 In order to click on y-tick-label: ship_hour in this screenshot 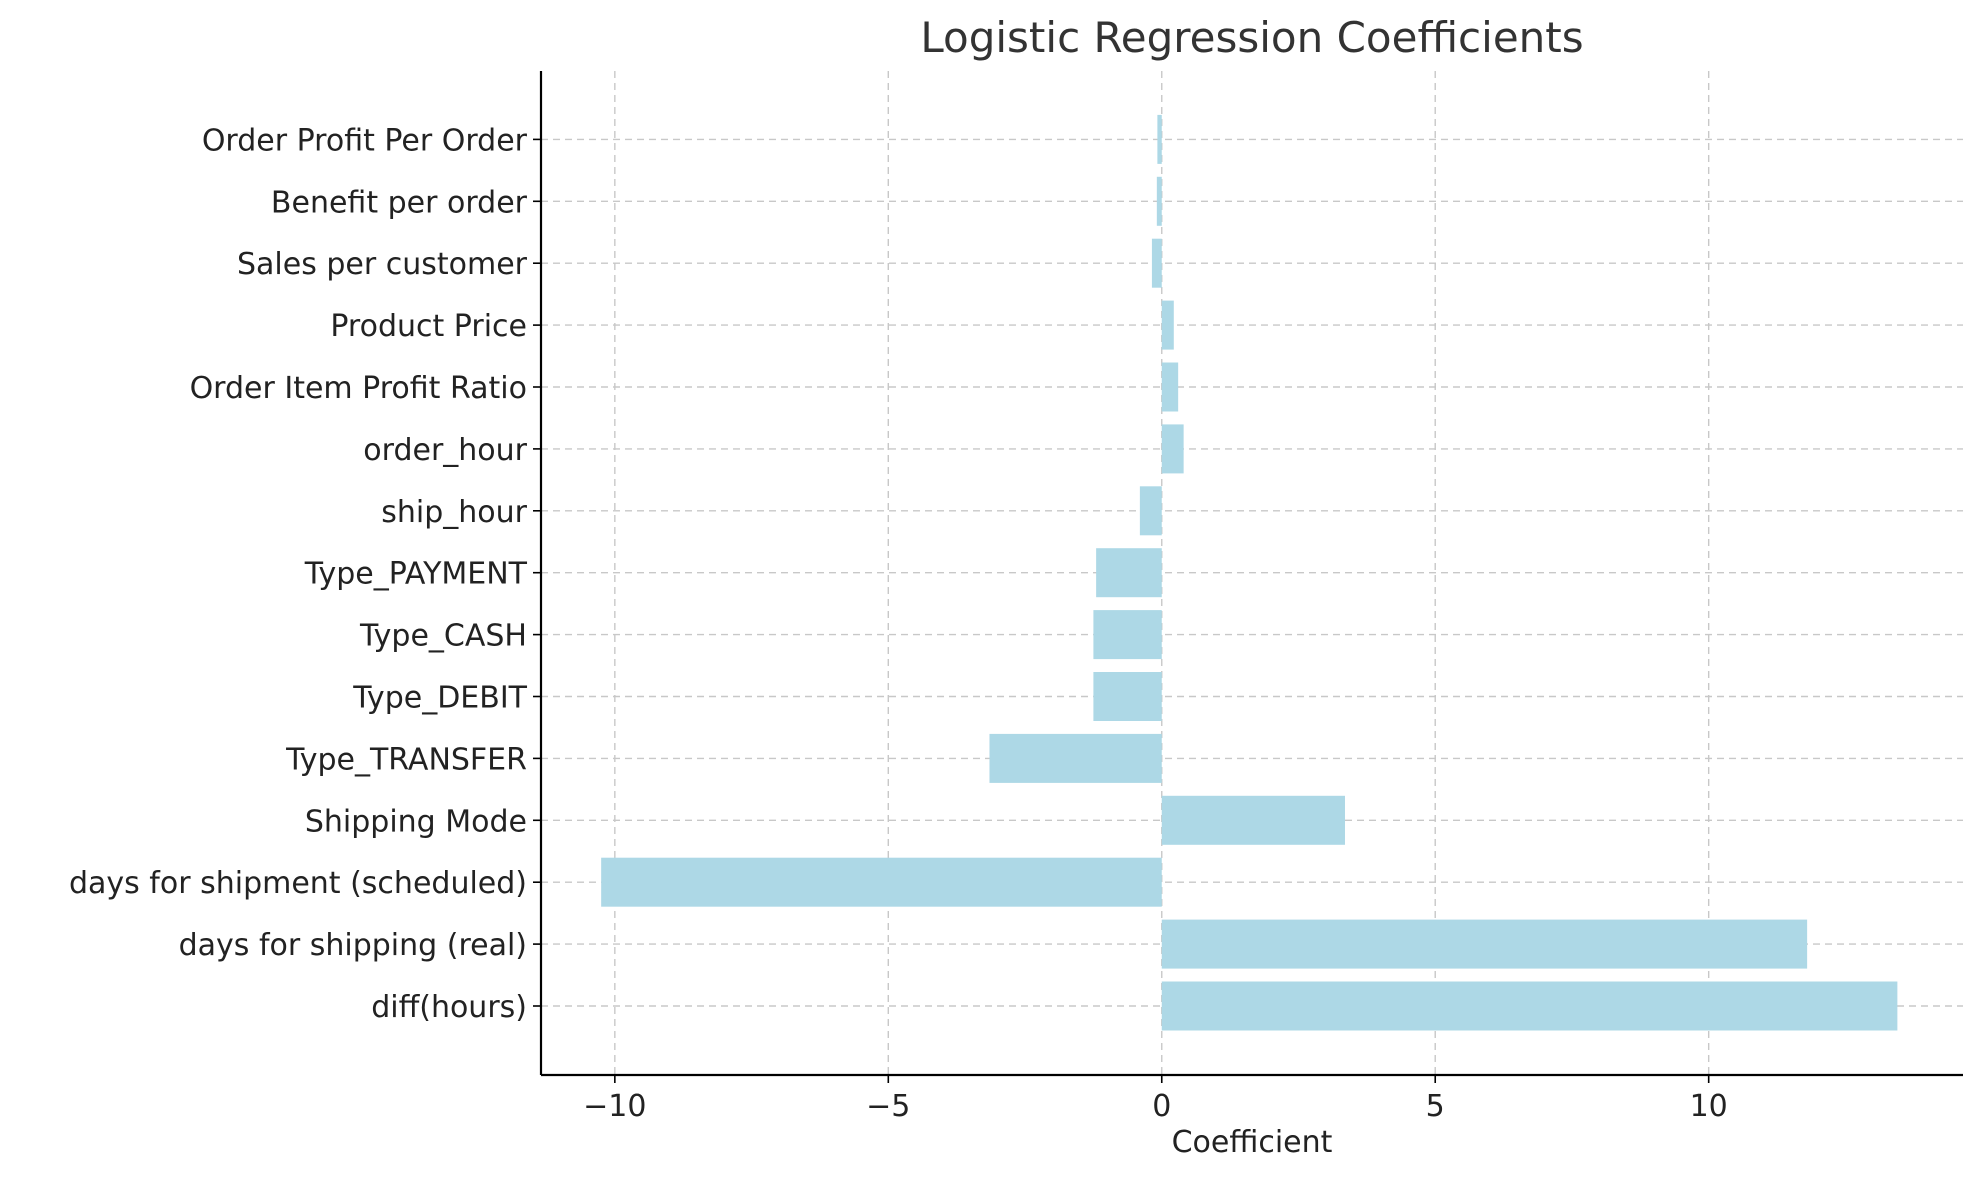, I will do `click(454, 512)`.